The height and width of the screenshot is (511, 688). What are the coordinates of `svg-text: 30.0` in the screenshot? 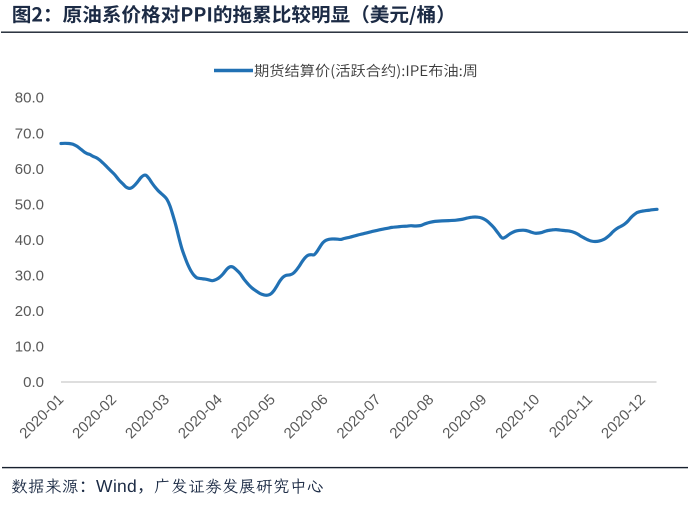 It's located at (29, 276).